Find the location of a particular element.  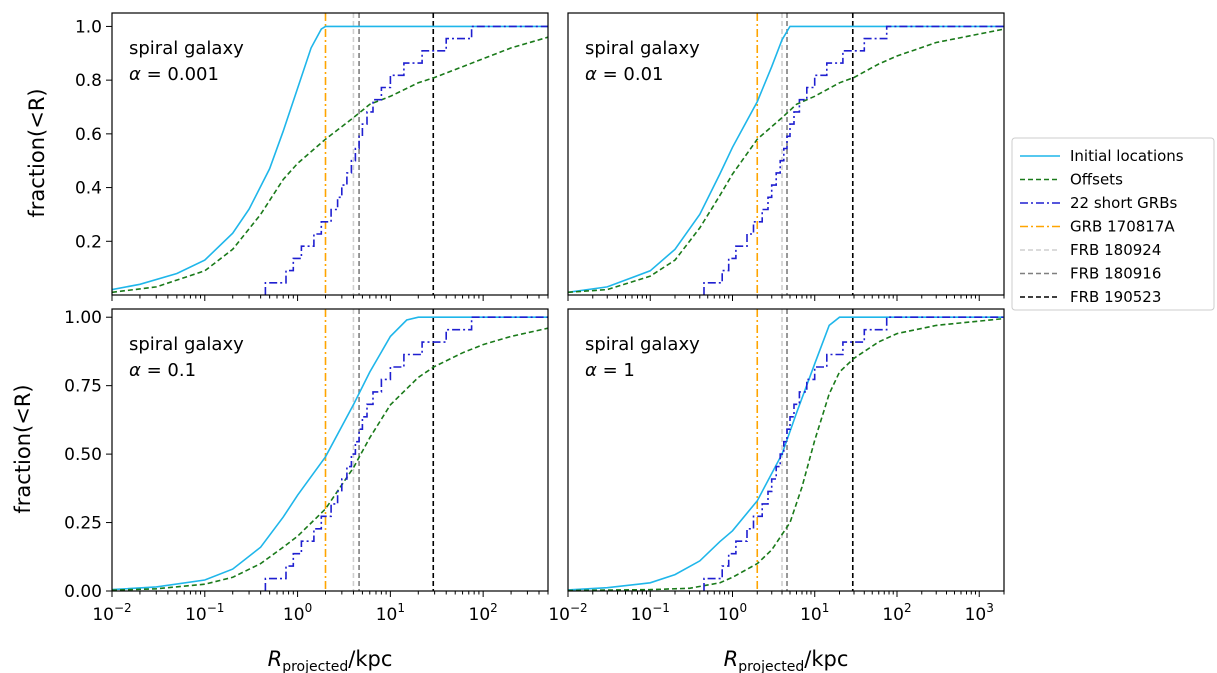

y-tick-label: 0.50 is located at coordinates (83, 455).